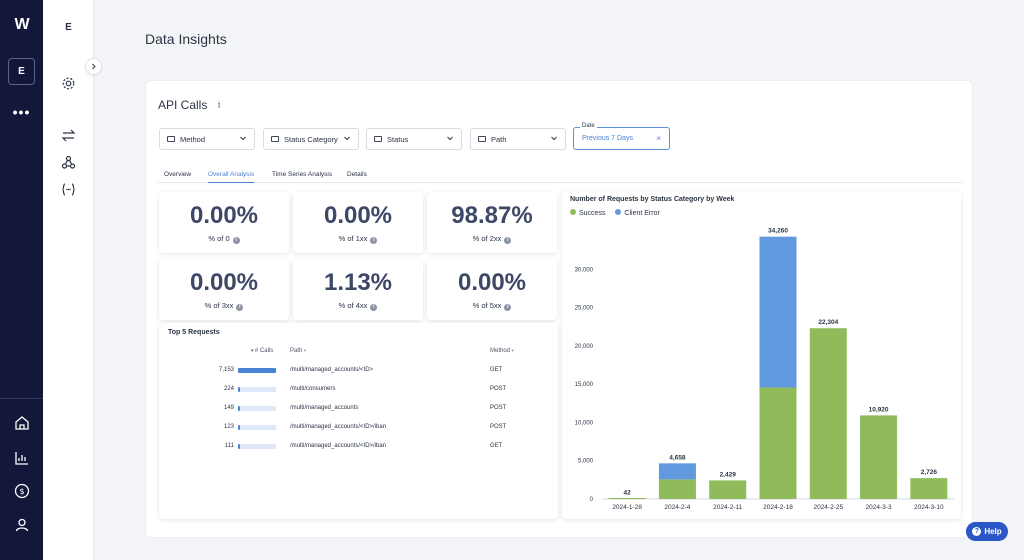  Describe the element at coordinates (207, 139) in the screenshot. I see `method-filter: Method` at that location.